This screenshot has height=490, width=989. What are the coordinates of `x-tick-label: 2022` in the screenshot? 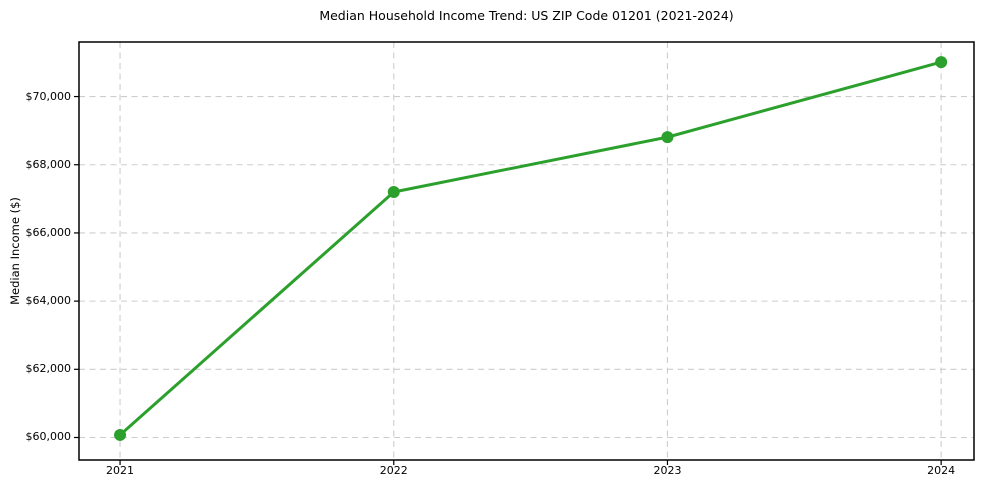 It's located at (393, 470).